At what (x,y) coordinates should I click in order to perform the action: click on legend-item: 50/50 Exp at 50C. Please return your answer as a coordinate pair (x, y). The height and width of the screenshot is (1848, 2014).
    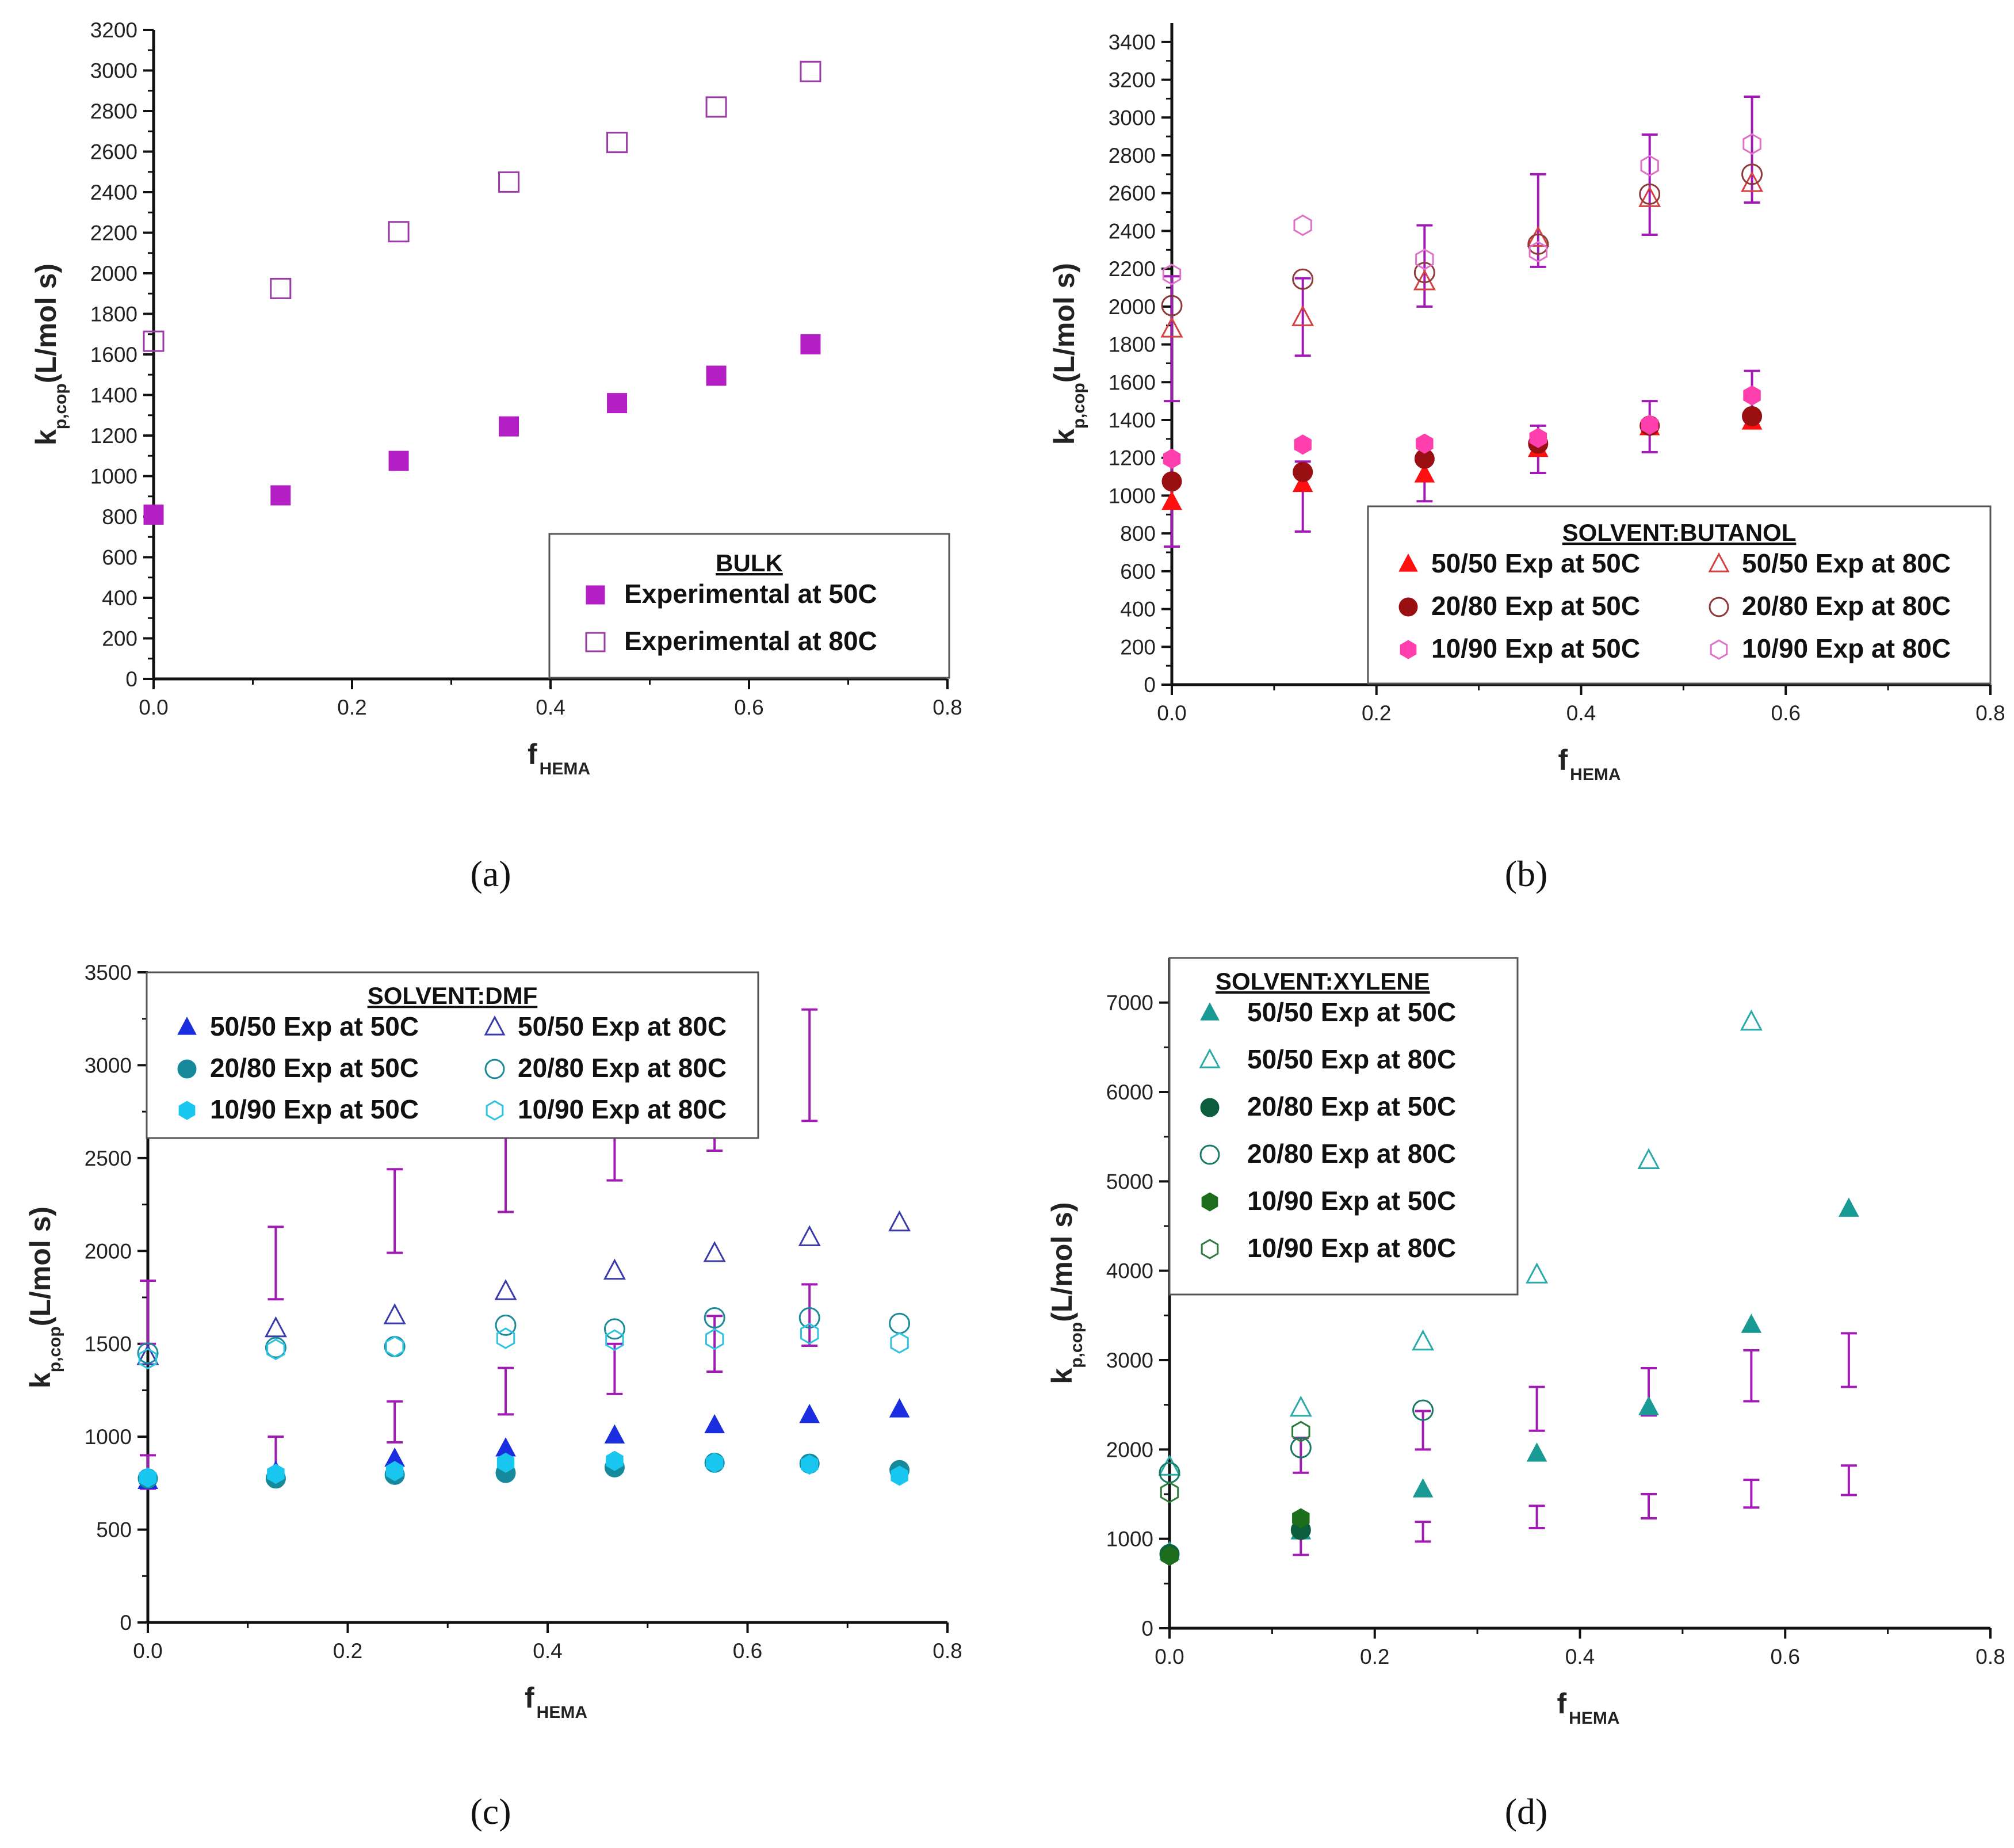
    Looking at the image, I should click on (1328, 1012).